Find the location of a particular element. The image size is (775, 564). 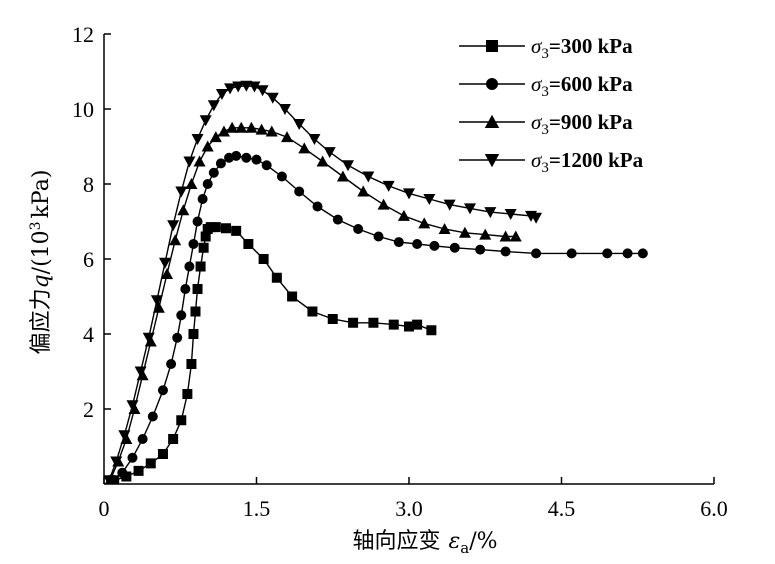

legend-label: σ3=600 kPa is located at coordinates (582, 86).